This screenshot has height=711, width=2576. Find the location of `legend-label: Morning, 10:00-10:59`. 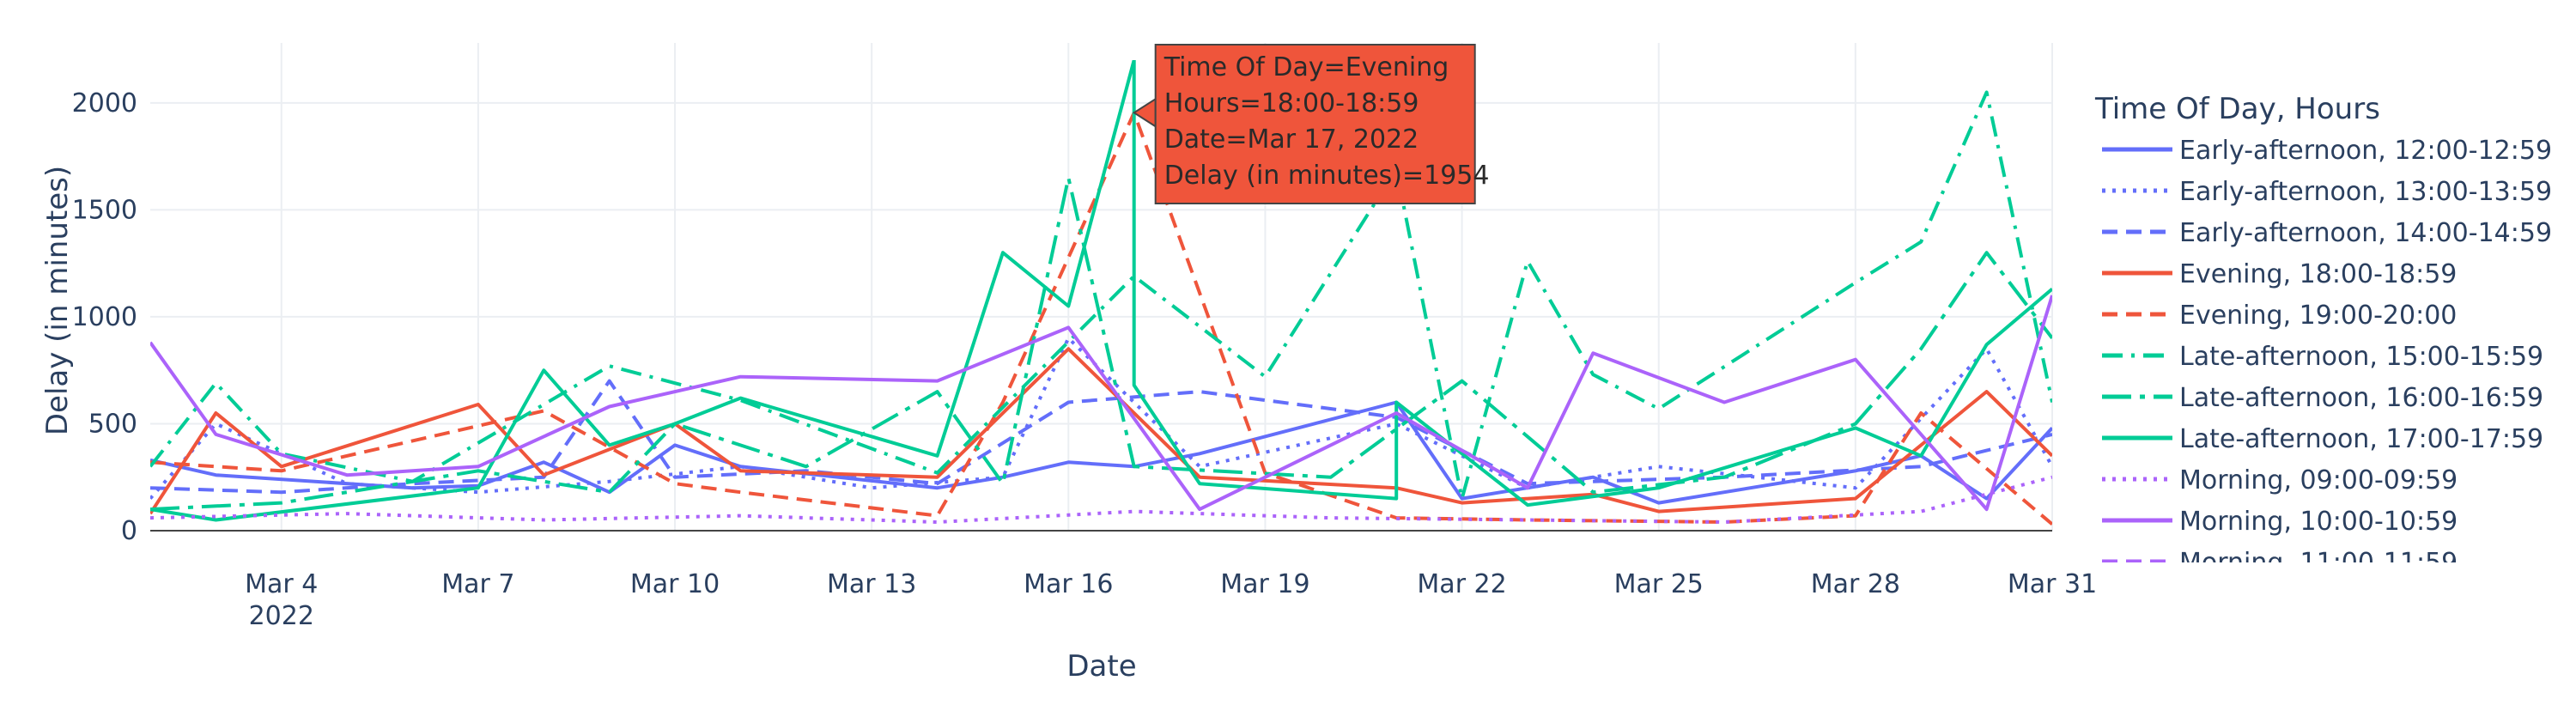

legend-label: Morning, 10:00-10:59 is located at coordinates (2318, 522).